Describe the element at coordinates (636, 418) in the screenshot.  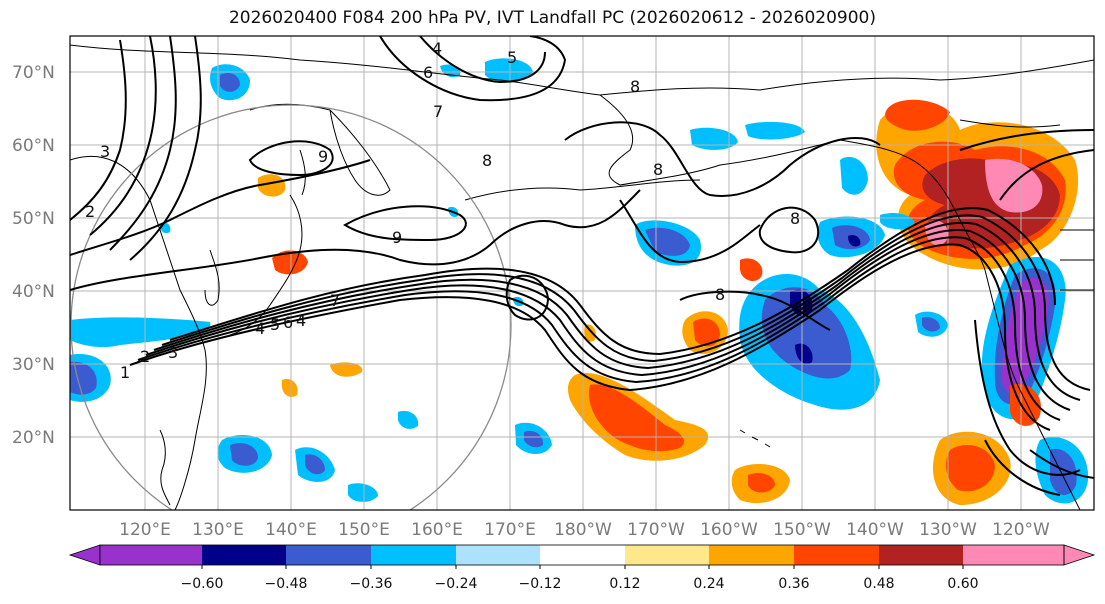
I see `shade-positive-streak-inner` at that location.